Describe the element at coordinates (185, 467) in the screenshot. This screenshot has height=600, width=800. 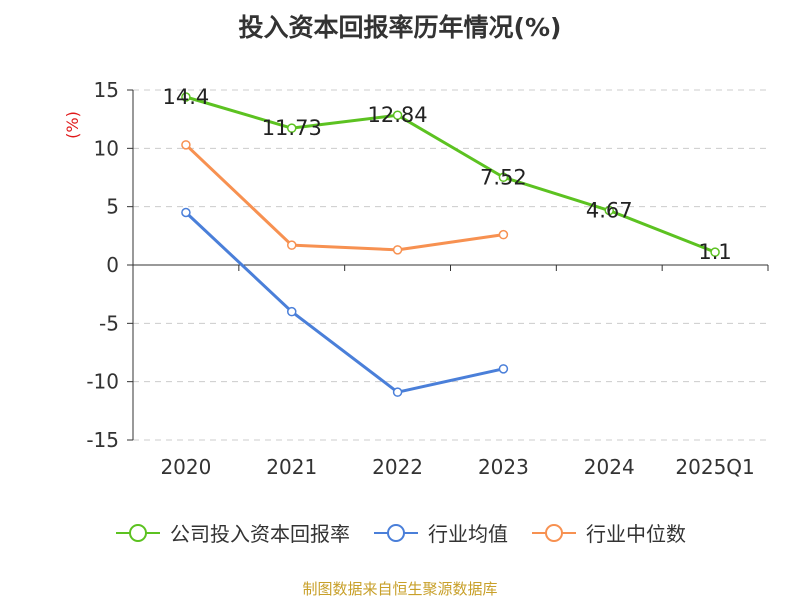
I see `x-tick-label: 2020` at that location.